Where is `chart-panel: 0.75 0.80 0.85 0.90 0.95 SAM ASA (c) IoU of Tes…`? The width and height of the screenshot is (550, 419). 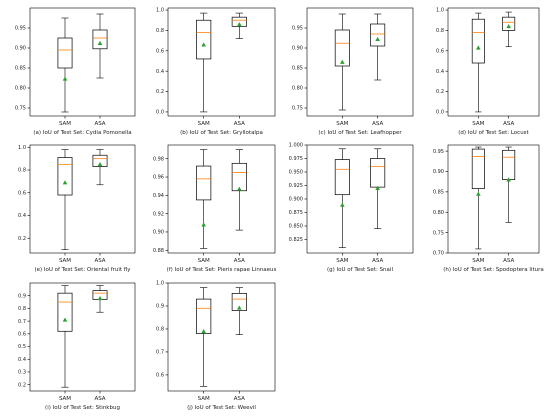
chart-panel: 0.75 0.80 0.85 0.90 0.95 SAM ASA (c) IoU of Tes… is located at coordinates (353, 71).